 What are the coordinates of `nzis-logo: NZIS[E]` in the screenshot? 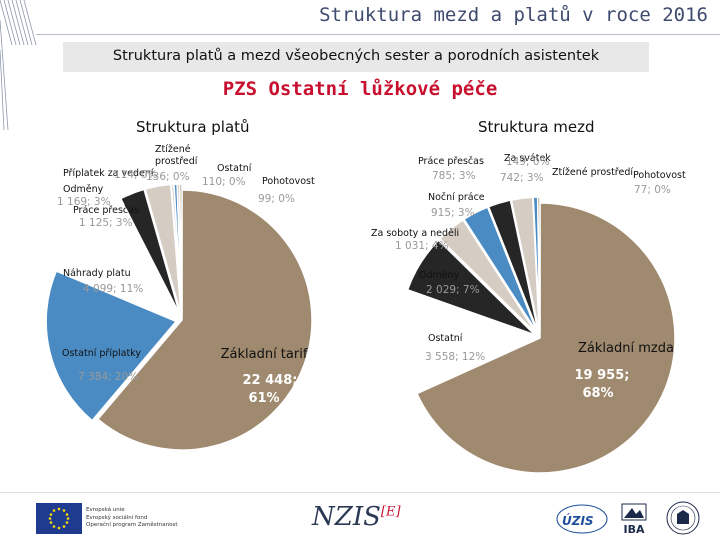 It's located at (356, 517).